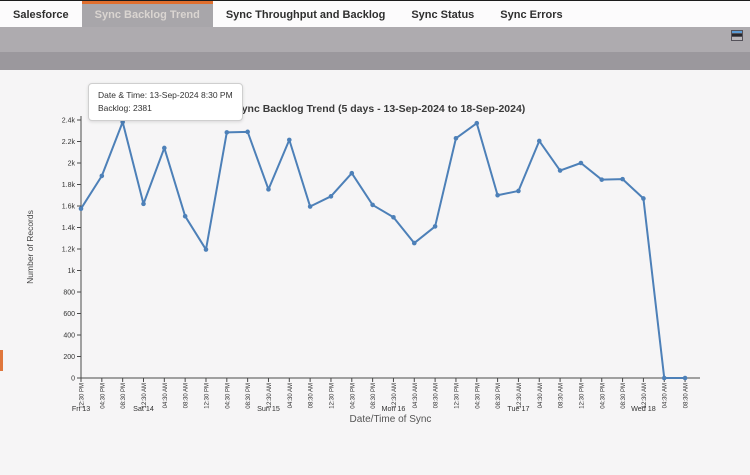 Image resolution: width=750 pixels, height=475 pixels. Describe the element at coordinates (69, 357) in the screenshot. I see `y-tick-label: 200` at that location.